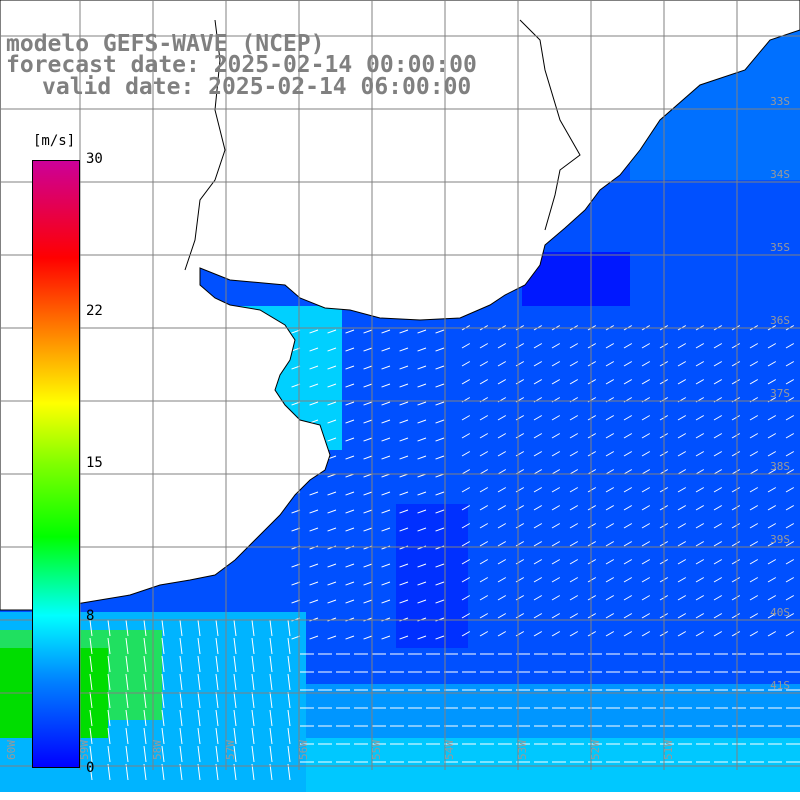 This screenshot has height=800, width=800. What do you see at coordinates (780, 685) in the screenshot?
I see `lat-label: 41S` at bounding box center [780, 685].